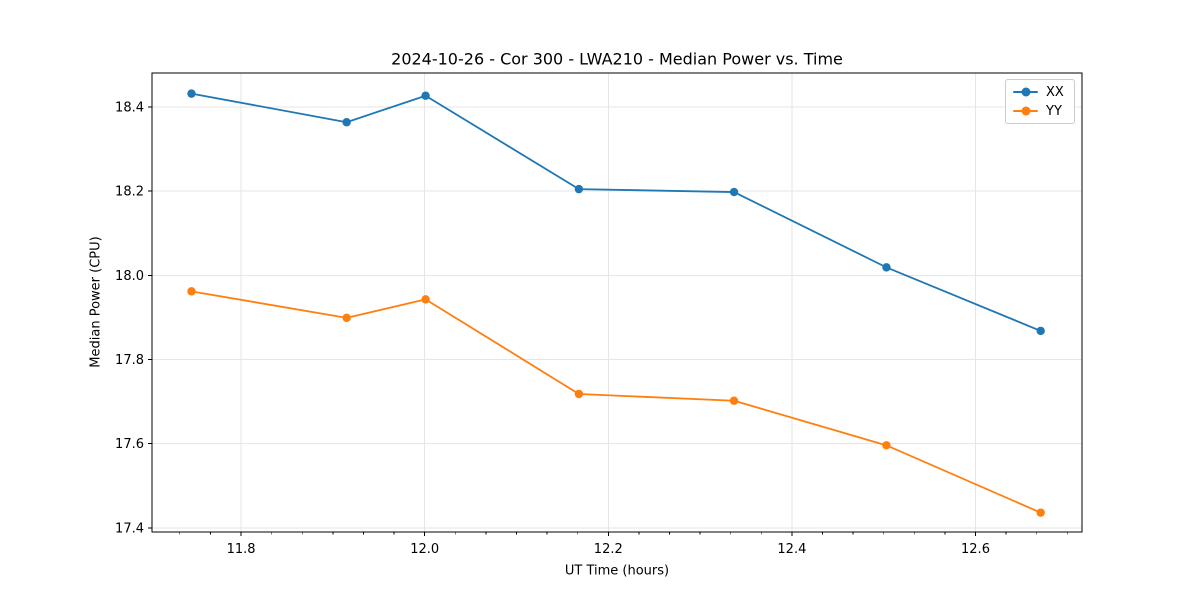 This screenshot has height=600, width=1200. What do you see at coordinates (1055, 92) in the screenshot?
I see `legend-label-xx: XX` at bounding box center [1055, 92].